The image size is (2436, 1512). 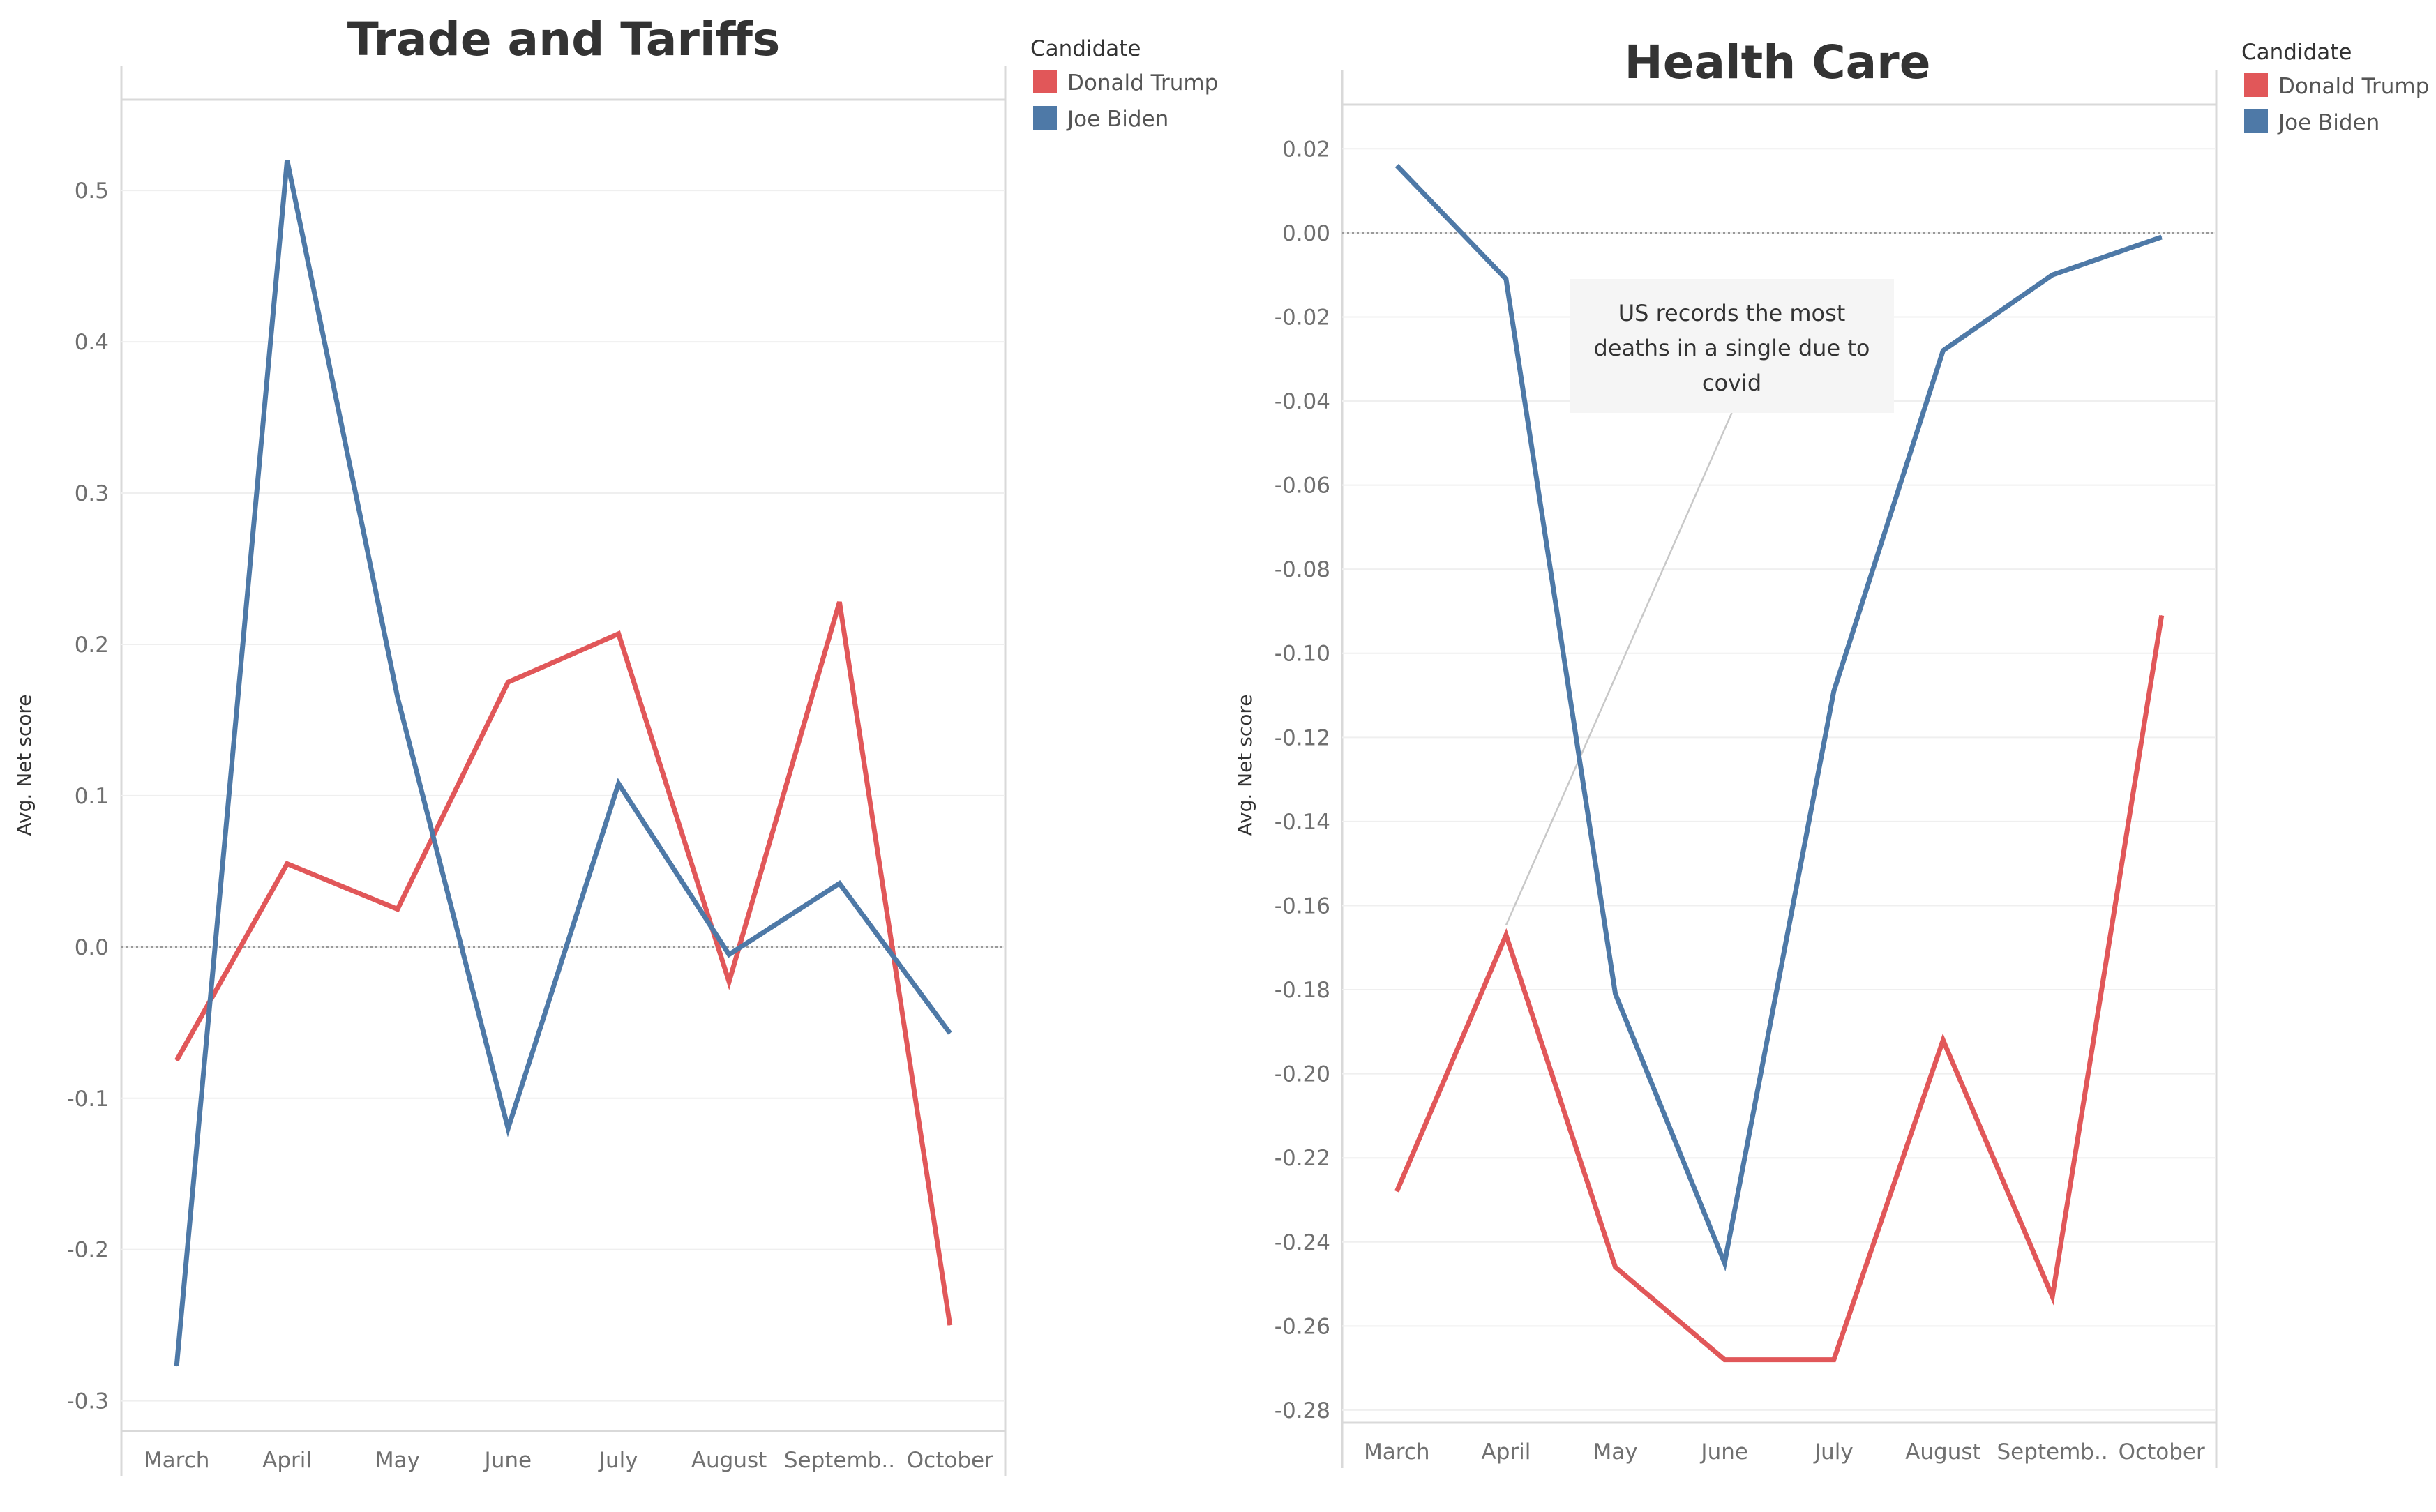 I want to click on annotation-text: deaths in a single due to, so click(x=1732, y=348).